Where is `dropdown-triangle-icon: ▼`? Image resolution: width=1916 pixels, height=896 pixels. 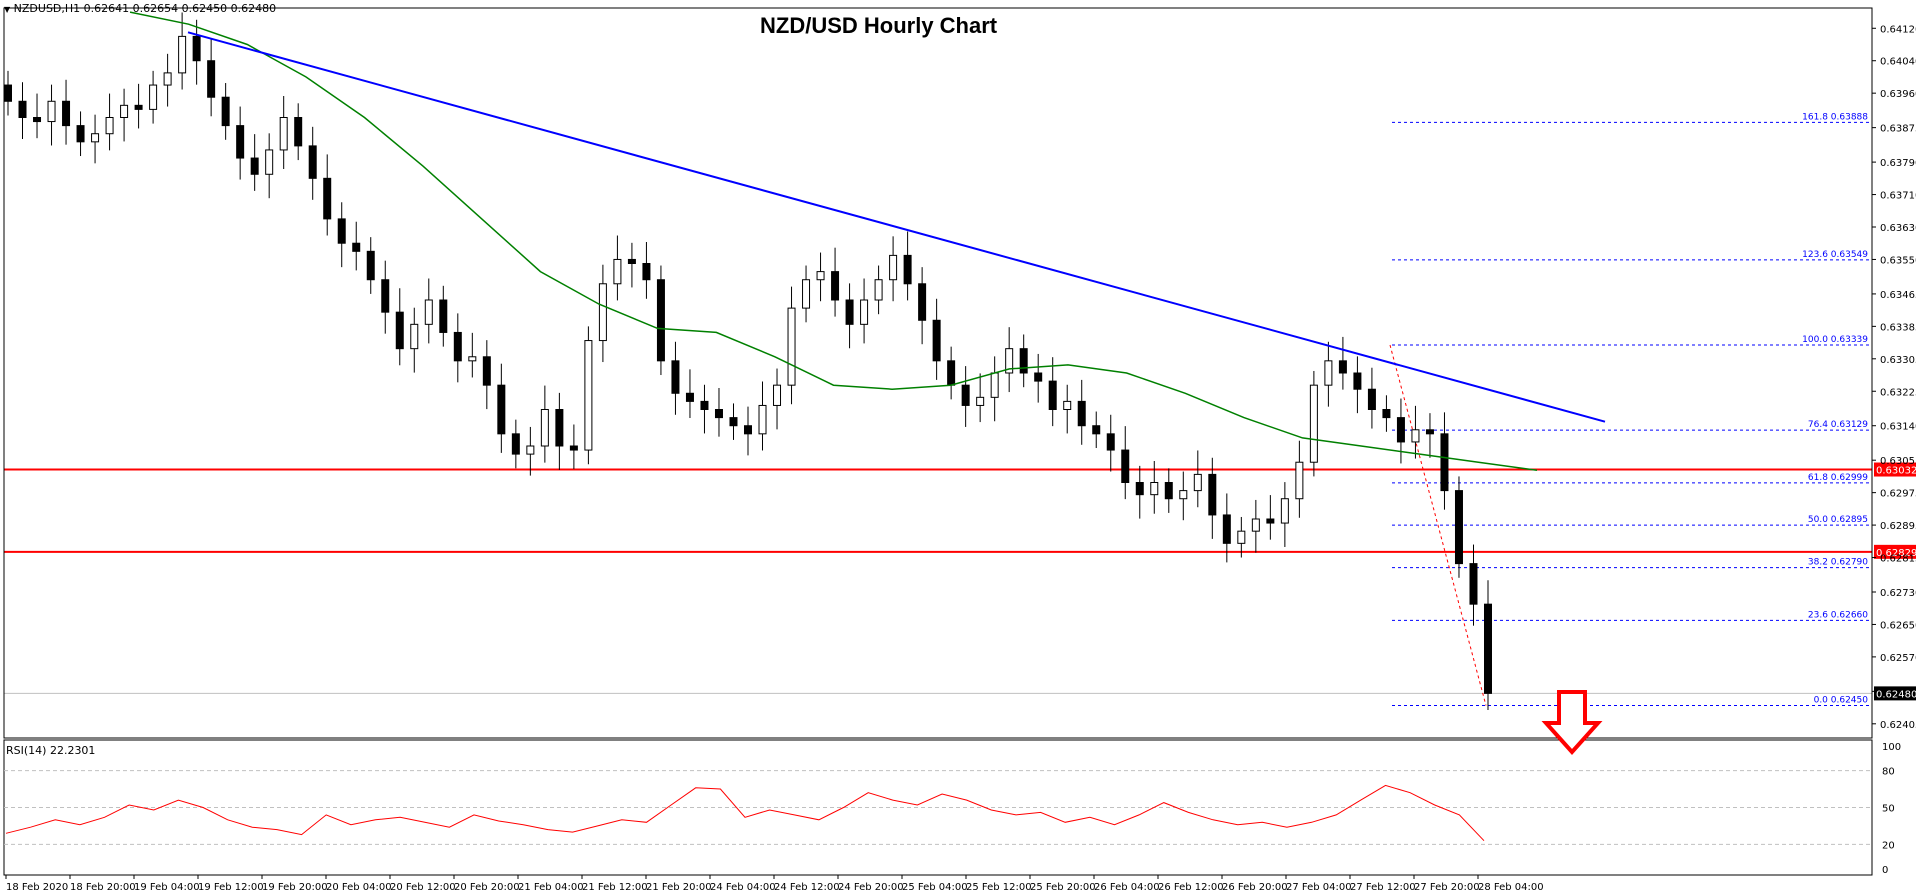
dropdown-triangle-icon: ▼ is located at coordinates (7, 9).